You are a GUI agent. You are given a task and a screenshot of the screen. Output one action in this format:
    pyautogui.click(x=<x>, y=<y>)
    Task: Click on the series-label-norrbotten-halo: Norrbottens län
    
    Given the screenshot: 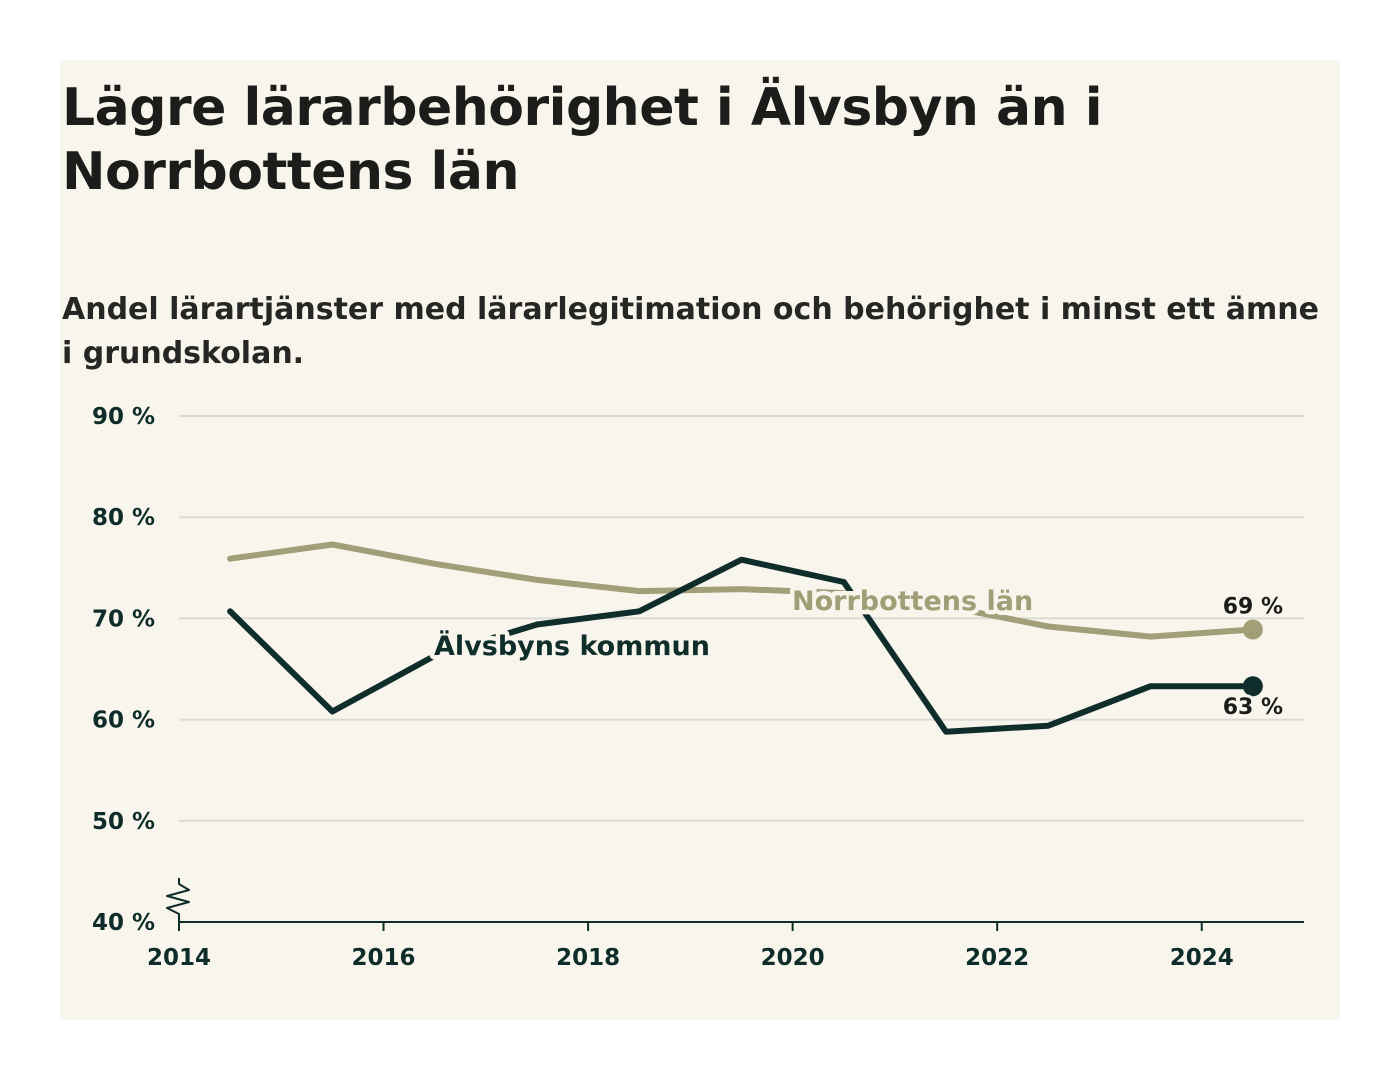 What is the action you would take?
    pyautogui.click(x=912, y=601)
    